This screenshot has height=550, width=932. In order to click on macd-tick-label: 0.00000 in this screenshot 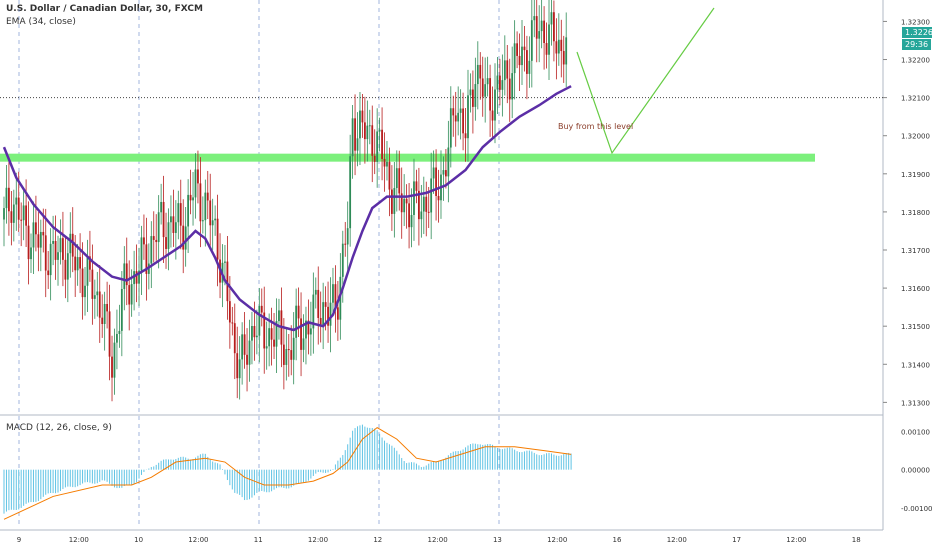, I will do `click(915, 471)`.